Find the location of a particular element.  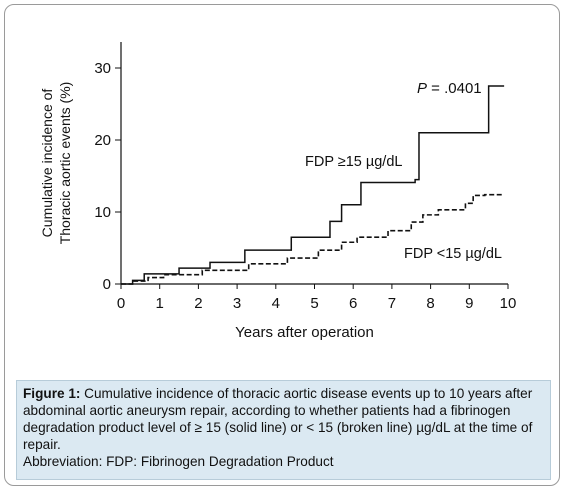

series-line-fdp-low is located at coordinates (313, 239).